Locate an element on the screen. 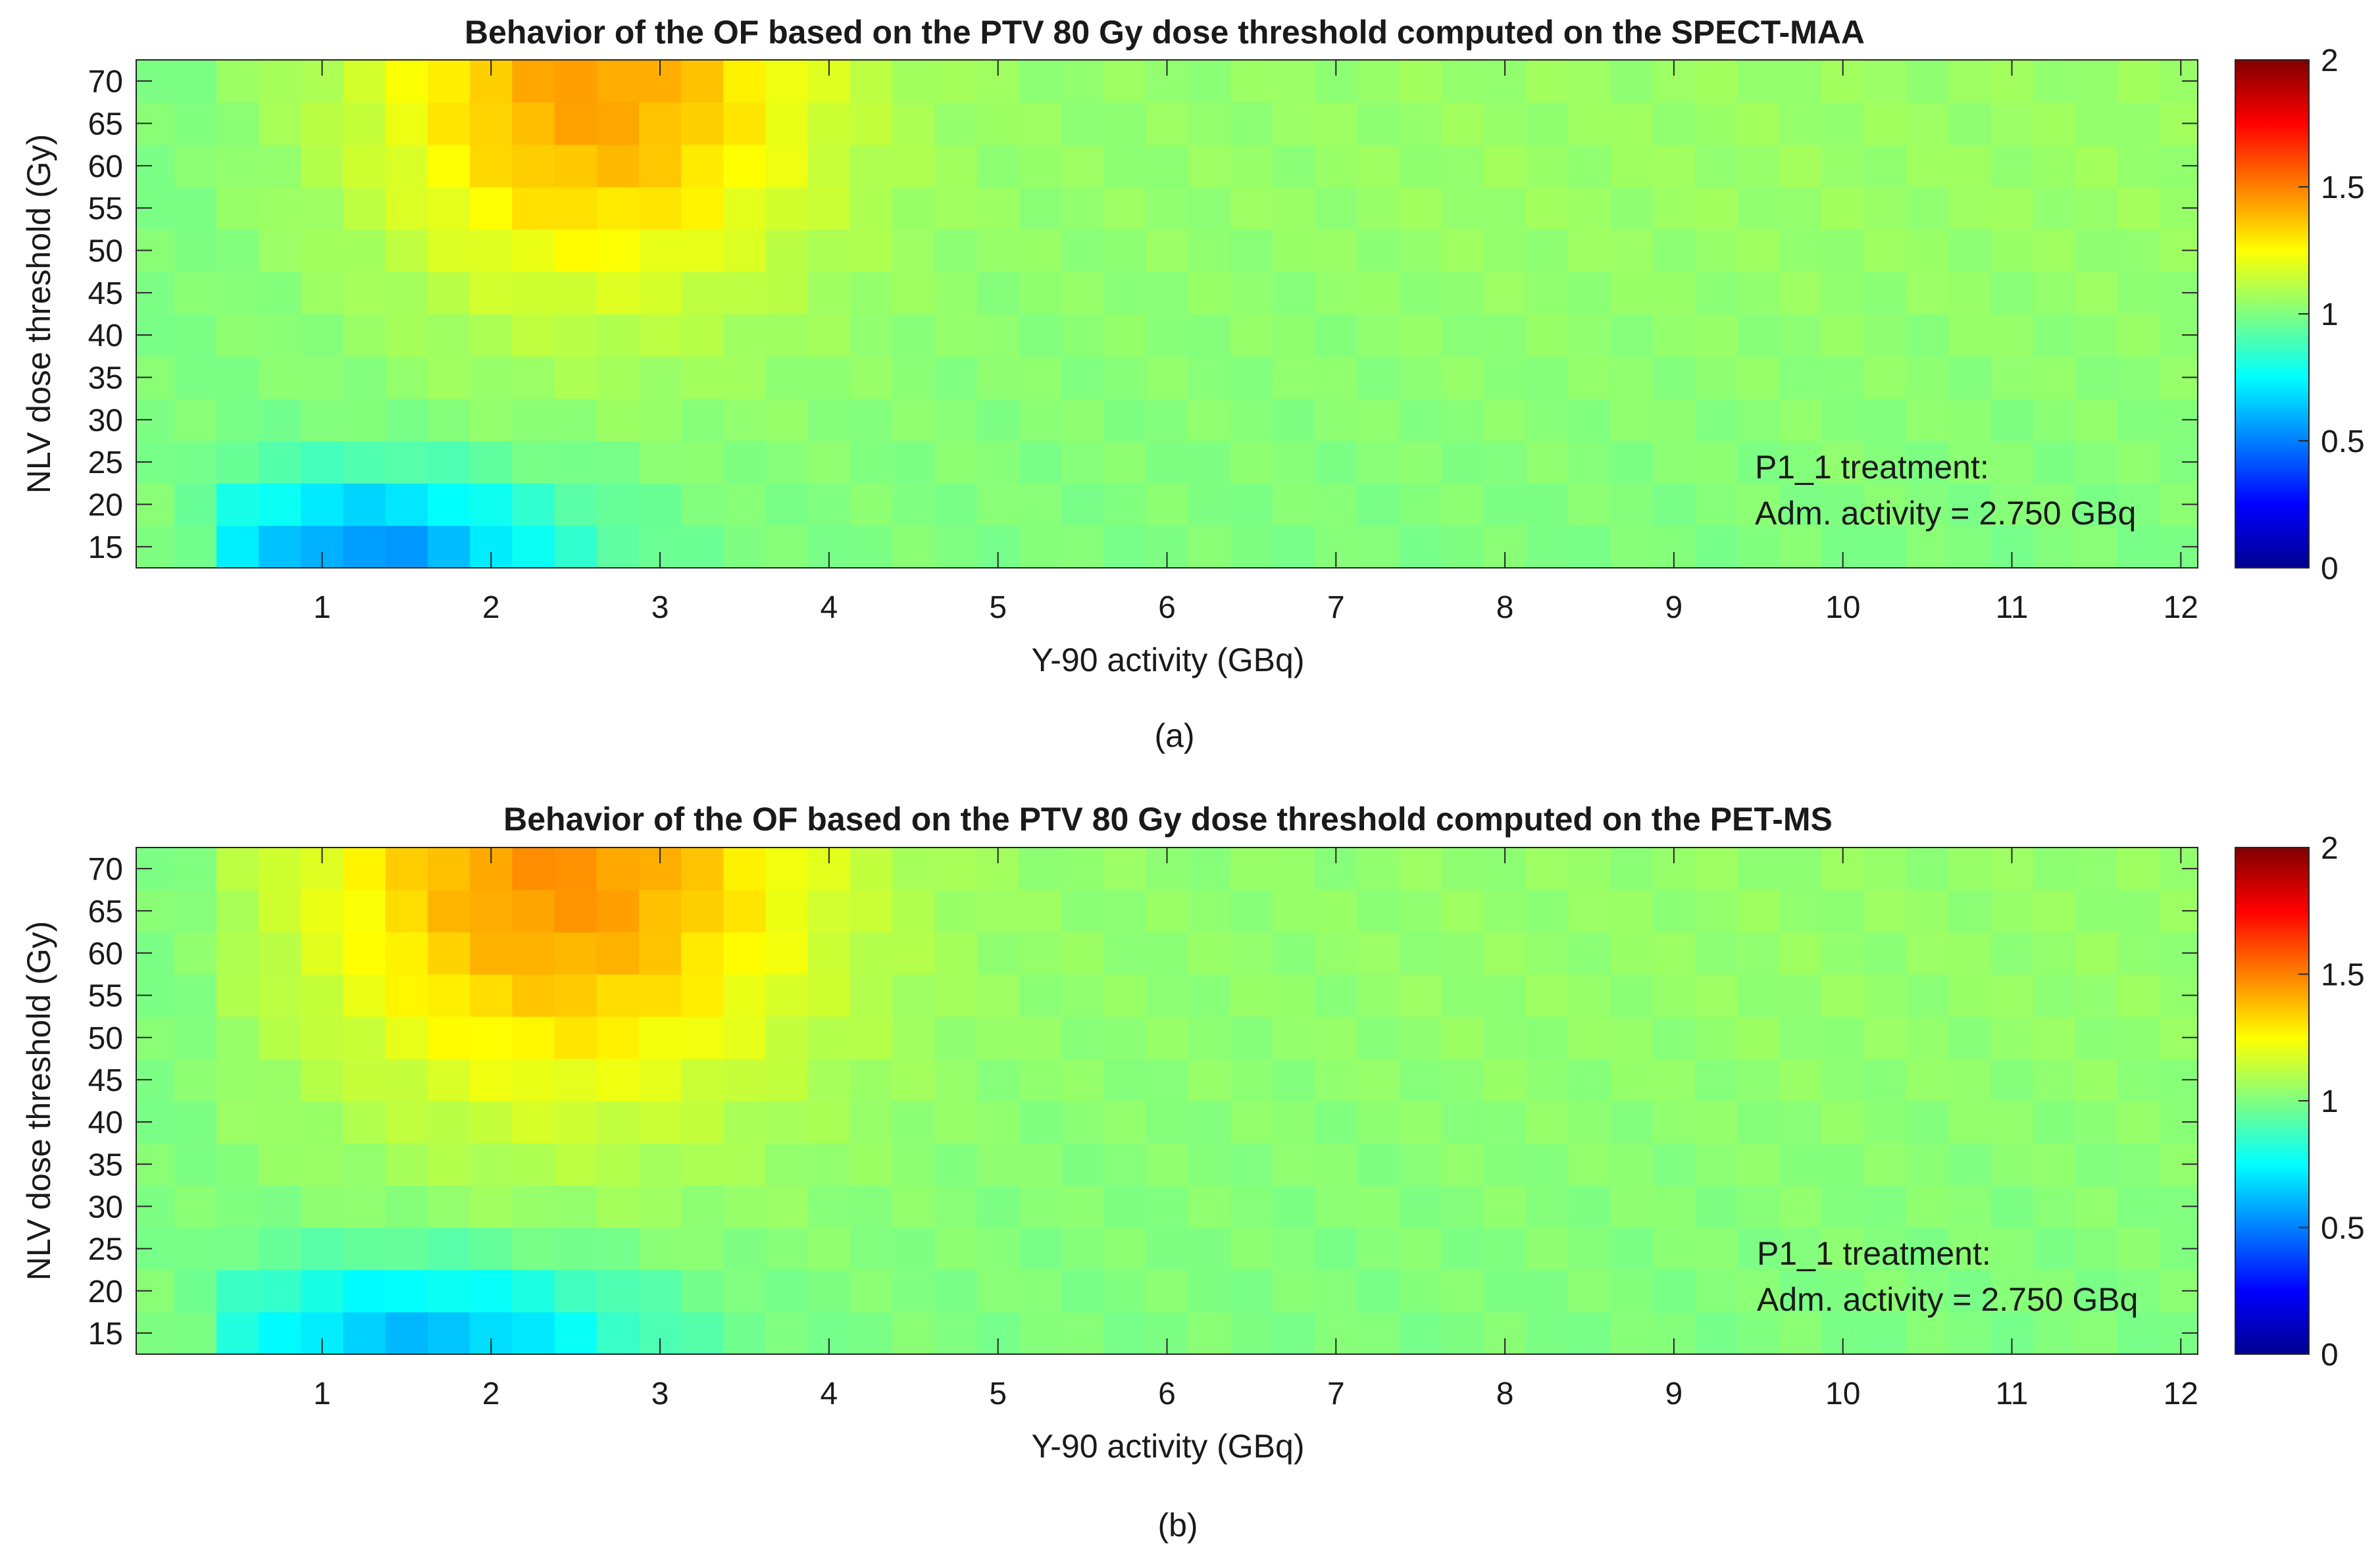 The image size is (2380, 1568). x-tick-label: 10 is located at coordinates (1843, 1394).